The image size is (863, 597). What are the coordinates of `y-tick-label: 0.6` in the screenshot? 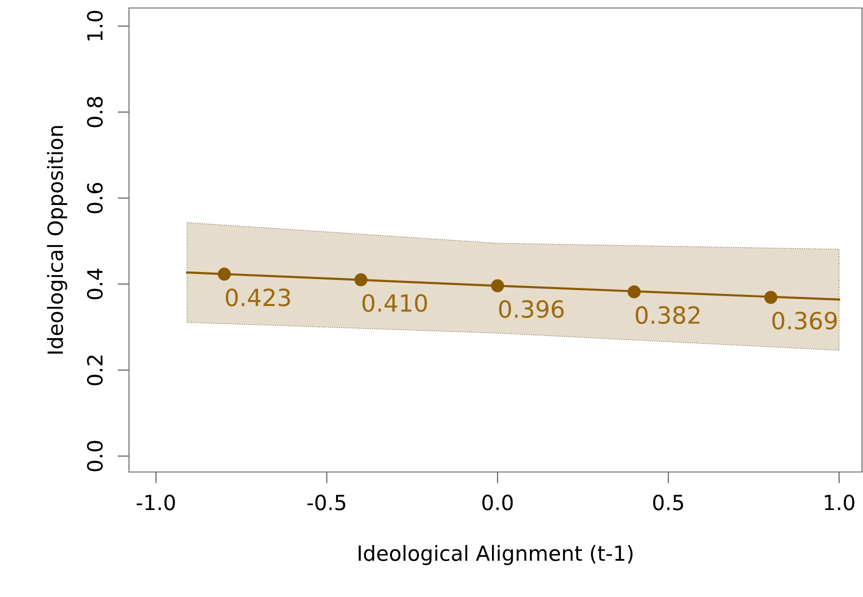 It's located at (94, 198).